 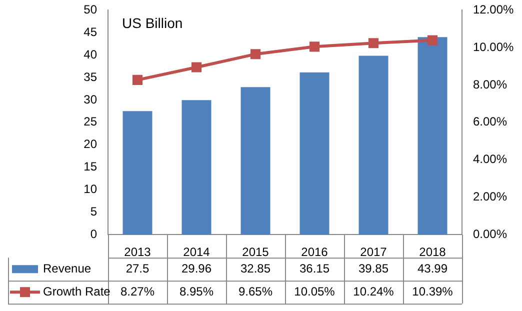 What do you see at coordinates (490, 159) in the screenshot?
I see `y2-tick-label: 4.00%` at bounding box center [490, 159].